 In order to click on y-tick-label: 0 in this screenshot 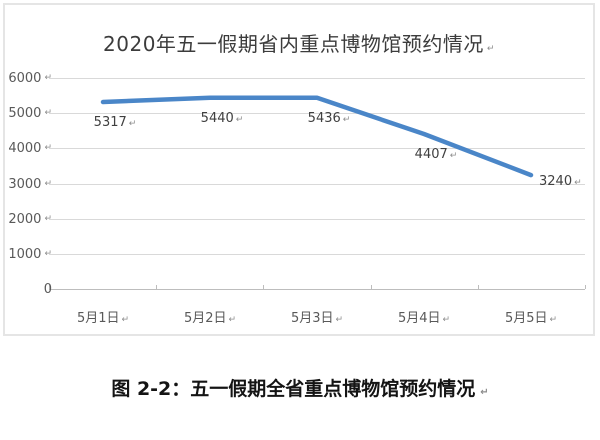, I will do `click(28, 289)`.